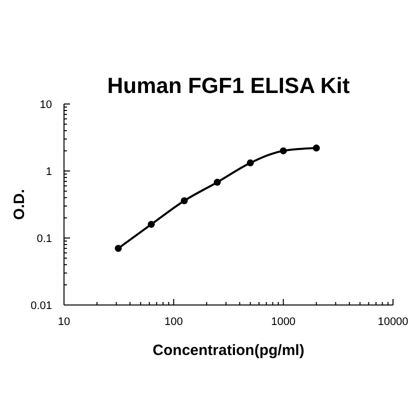 This screenshot has width=420, height=420. What do you see at coordinates (44, 239) in the screenshot?
I see `y-tick-label: 0.1` at bounding box center [44, 239].